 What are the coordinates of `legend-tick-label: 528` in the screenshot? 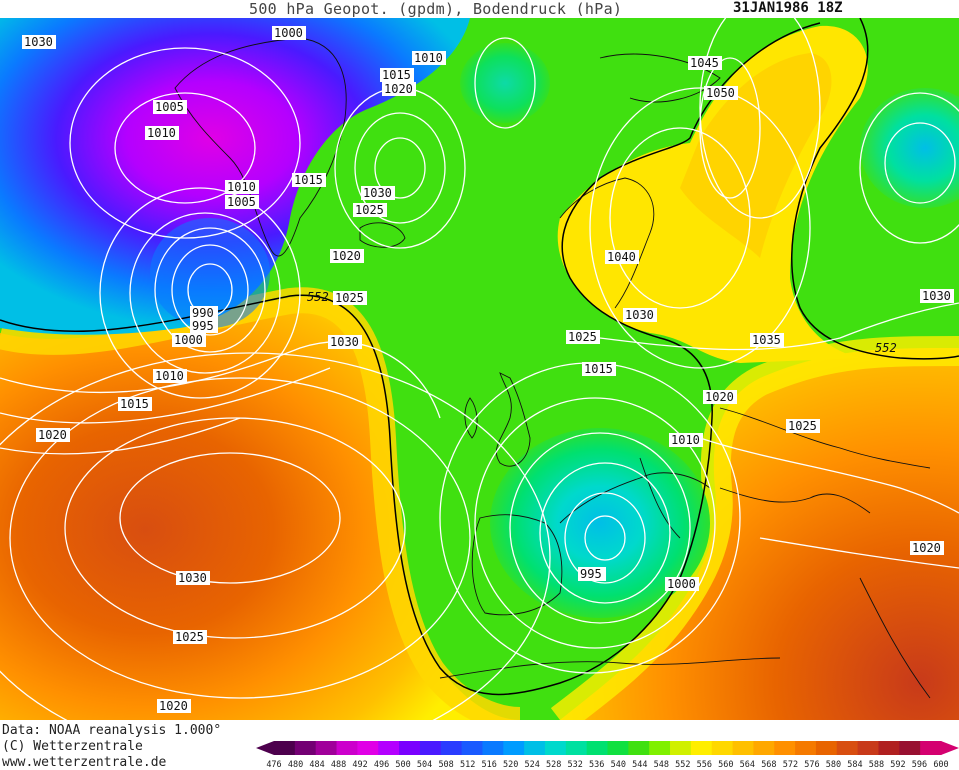 It's located at (553, 764).